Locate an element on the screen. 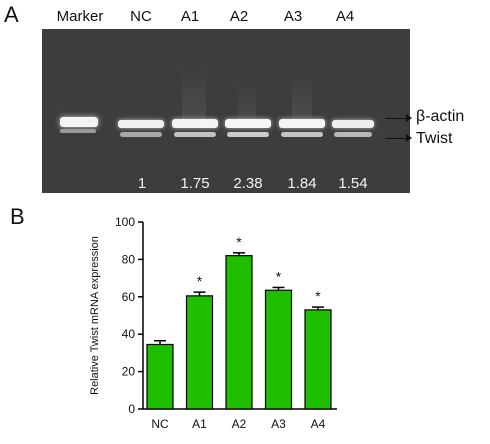 Image resolution: width=490 pixels, height=444 pixels. lane-label-nc: NC is located at coordinates (141, 16).